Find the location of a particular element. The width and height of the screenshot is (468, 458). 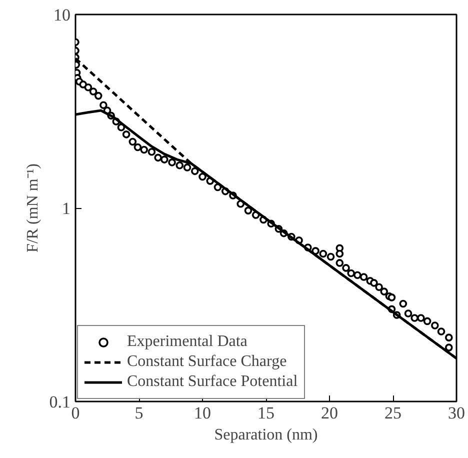

y-tick-label: 10 is located at coordinates (62, 15).